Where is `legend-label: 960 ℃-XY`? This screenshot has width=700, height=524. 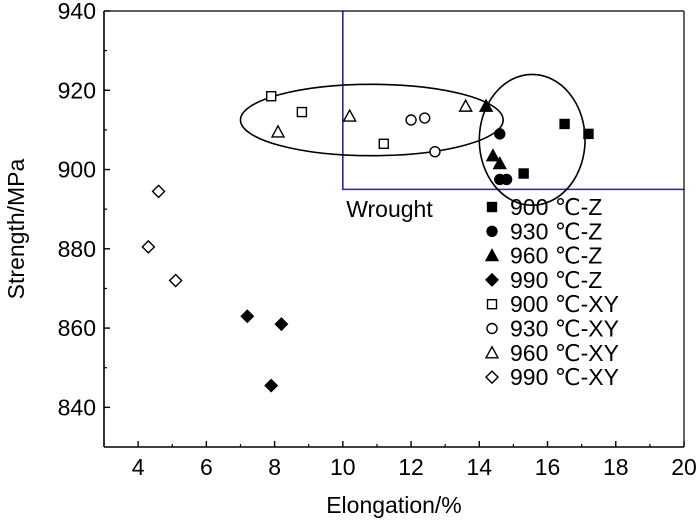
legend-label: 960 ℃-XY is located at coordinates (564, 353).